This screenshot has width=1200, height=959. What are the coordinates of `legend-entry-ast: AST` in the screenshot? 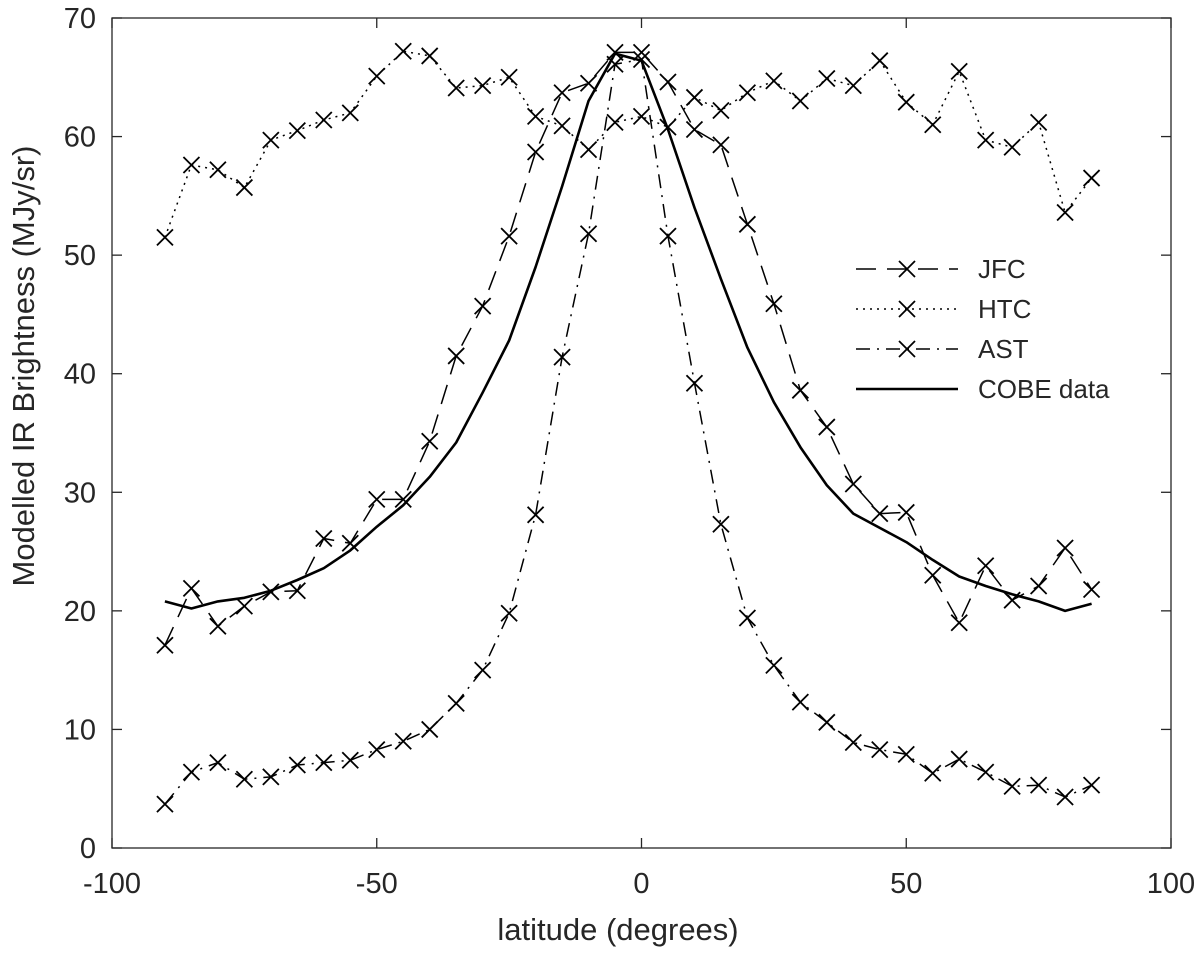 It's located at (942, 349).